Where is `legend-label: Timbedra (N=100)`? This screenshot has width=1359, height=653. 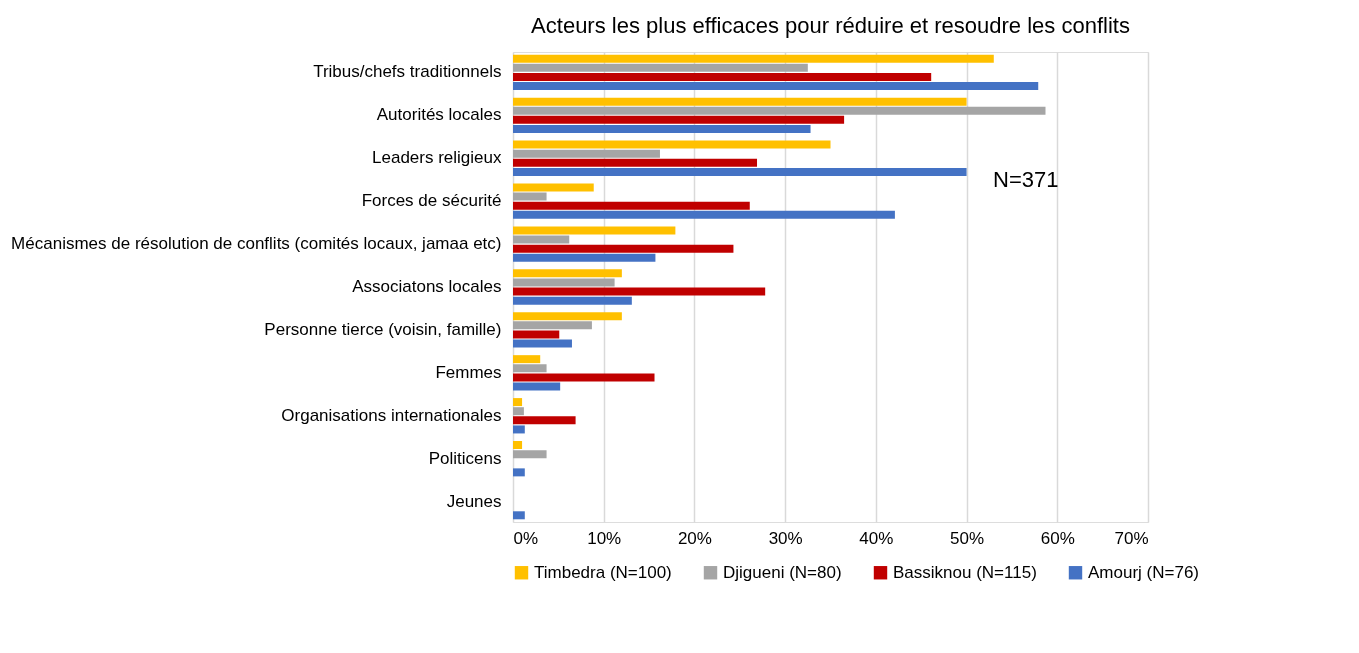
legend-label: Timbedra (N=100) is located at coordinates (603, 572).